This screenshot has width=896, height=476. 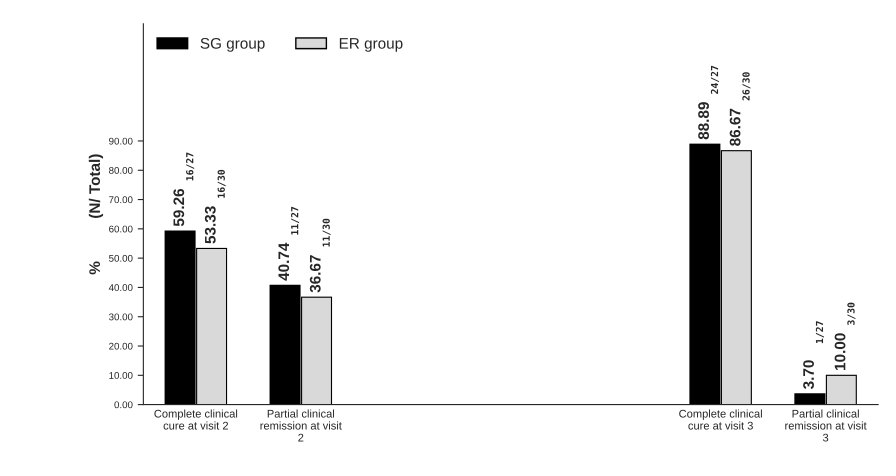 I want to click on legend-label: ER group, so click(x=371, y=45).